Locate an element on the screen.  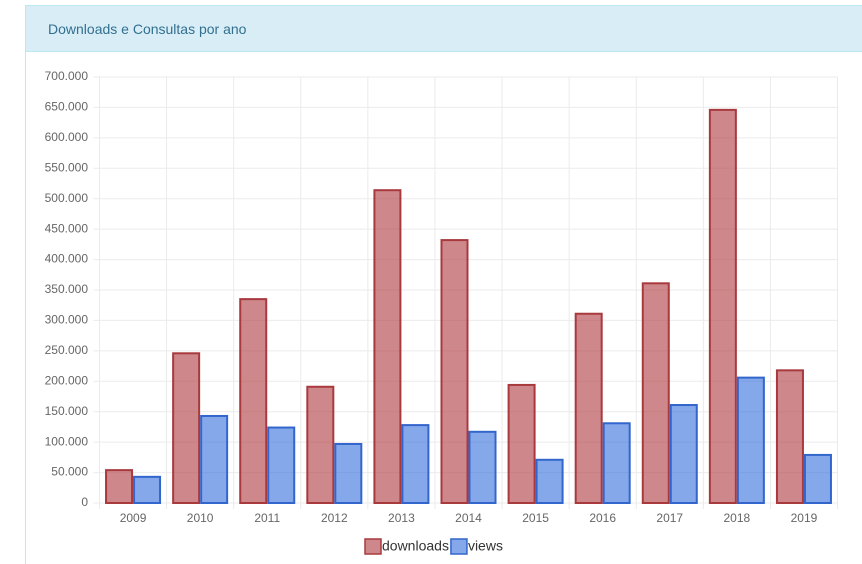
y-tick-label: 350.000 is located at coordinates (67, 289).